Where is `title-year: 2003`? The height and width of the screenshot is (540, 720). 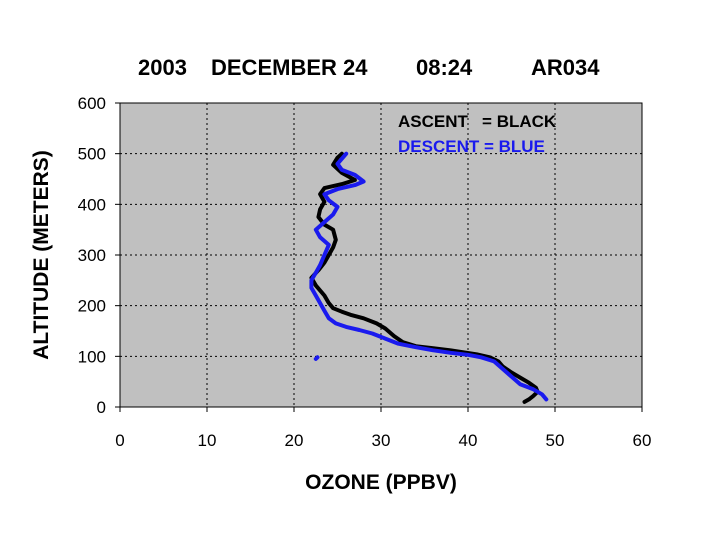
title-year: 2003 is located at coordinates (162, 67).